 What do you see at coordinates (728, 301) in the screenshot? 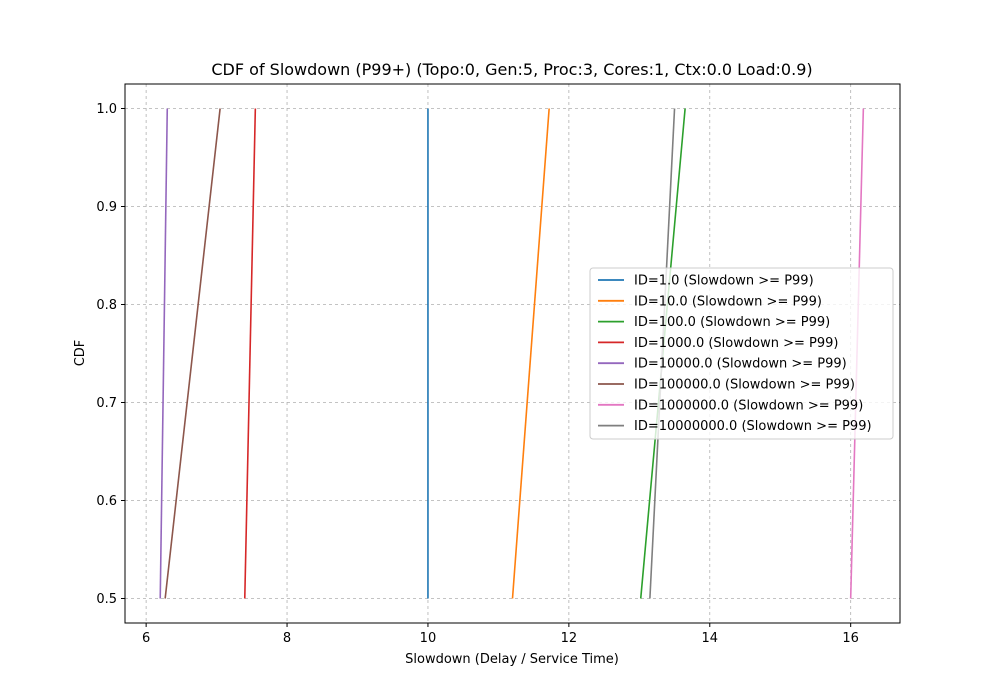
I see `legend-label: ID=10.0 (Slowdown >= P99)` at bounding box center [728, 301].